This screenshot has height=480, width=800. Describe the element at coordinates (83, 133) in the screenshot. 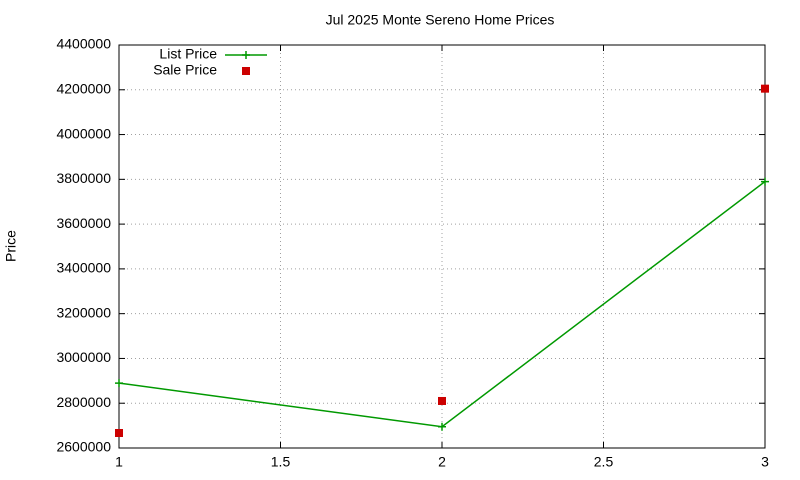

I see `y-tick-label: 4000000` at that location.